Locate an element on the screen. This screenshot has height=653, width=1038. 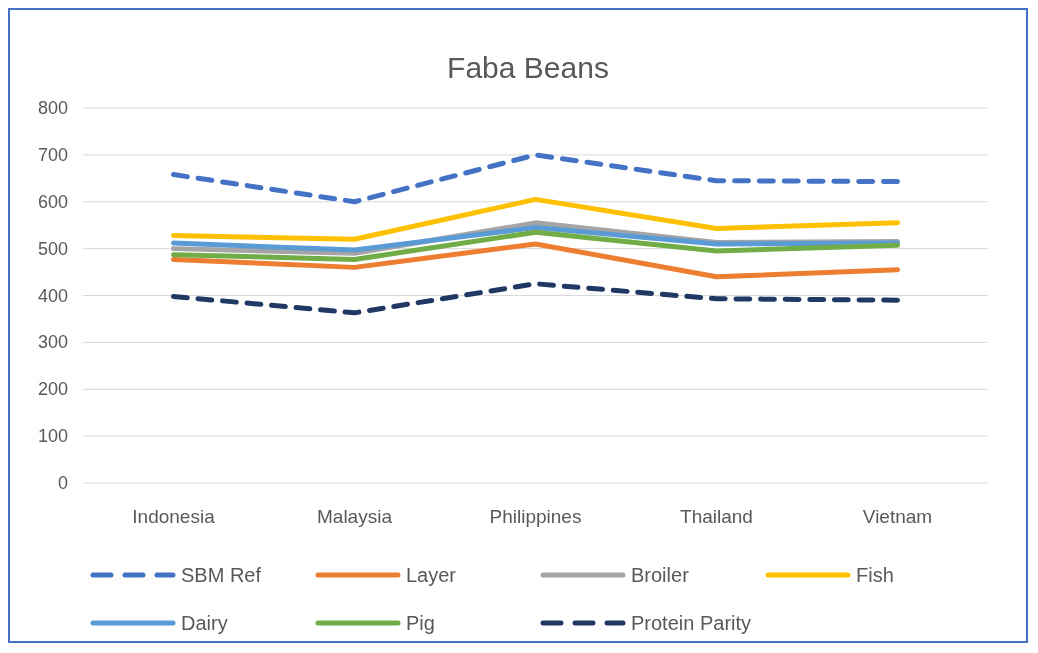
y-tick-label: 300 is located at coordinates (52, 342).